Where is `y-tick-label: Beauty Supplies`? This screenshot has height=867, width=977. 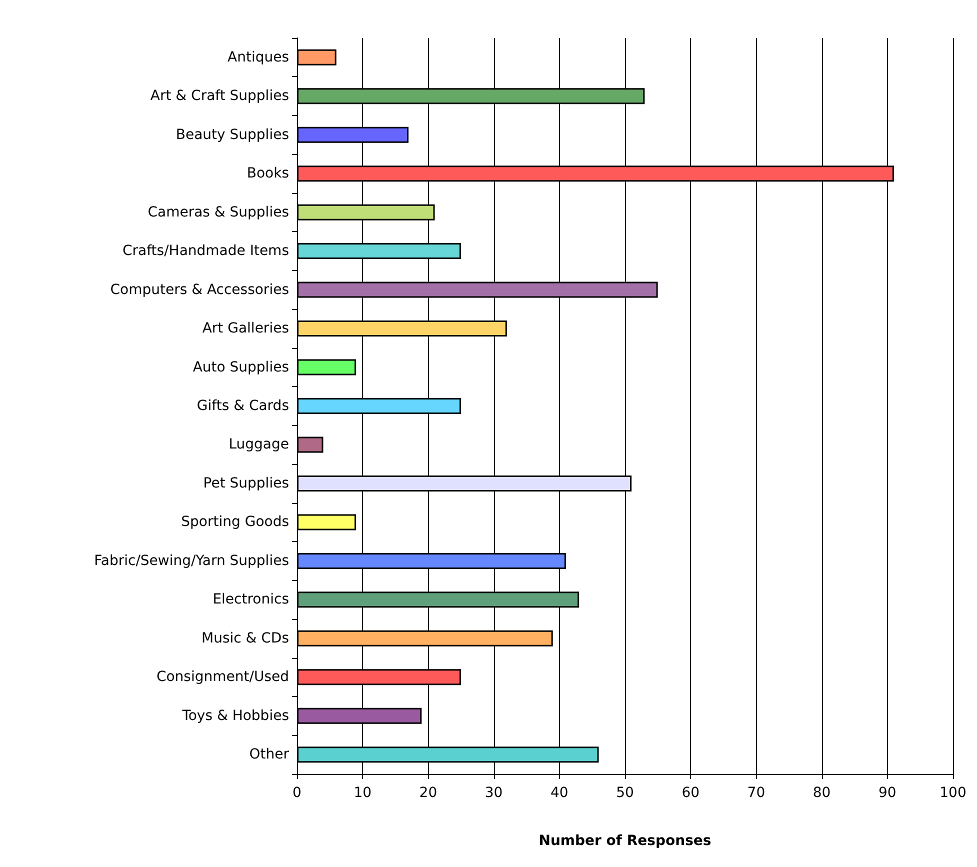 y-tick-label: Beauty Supplies is located at coordinates (232, 134).